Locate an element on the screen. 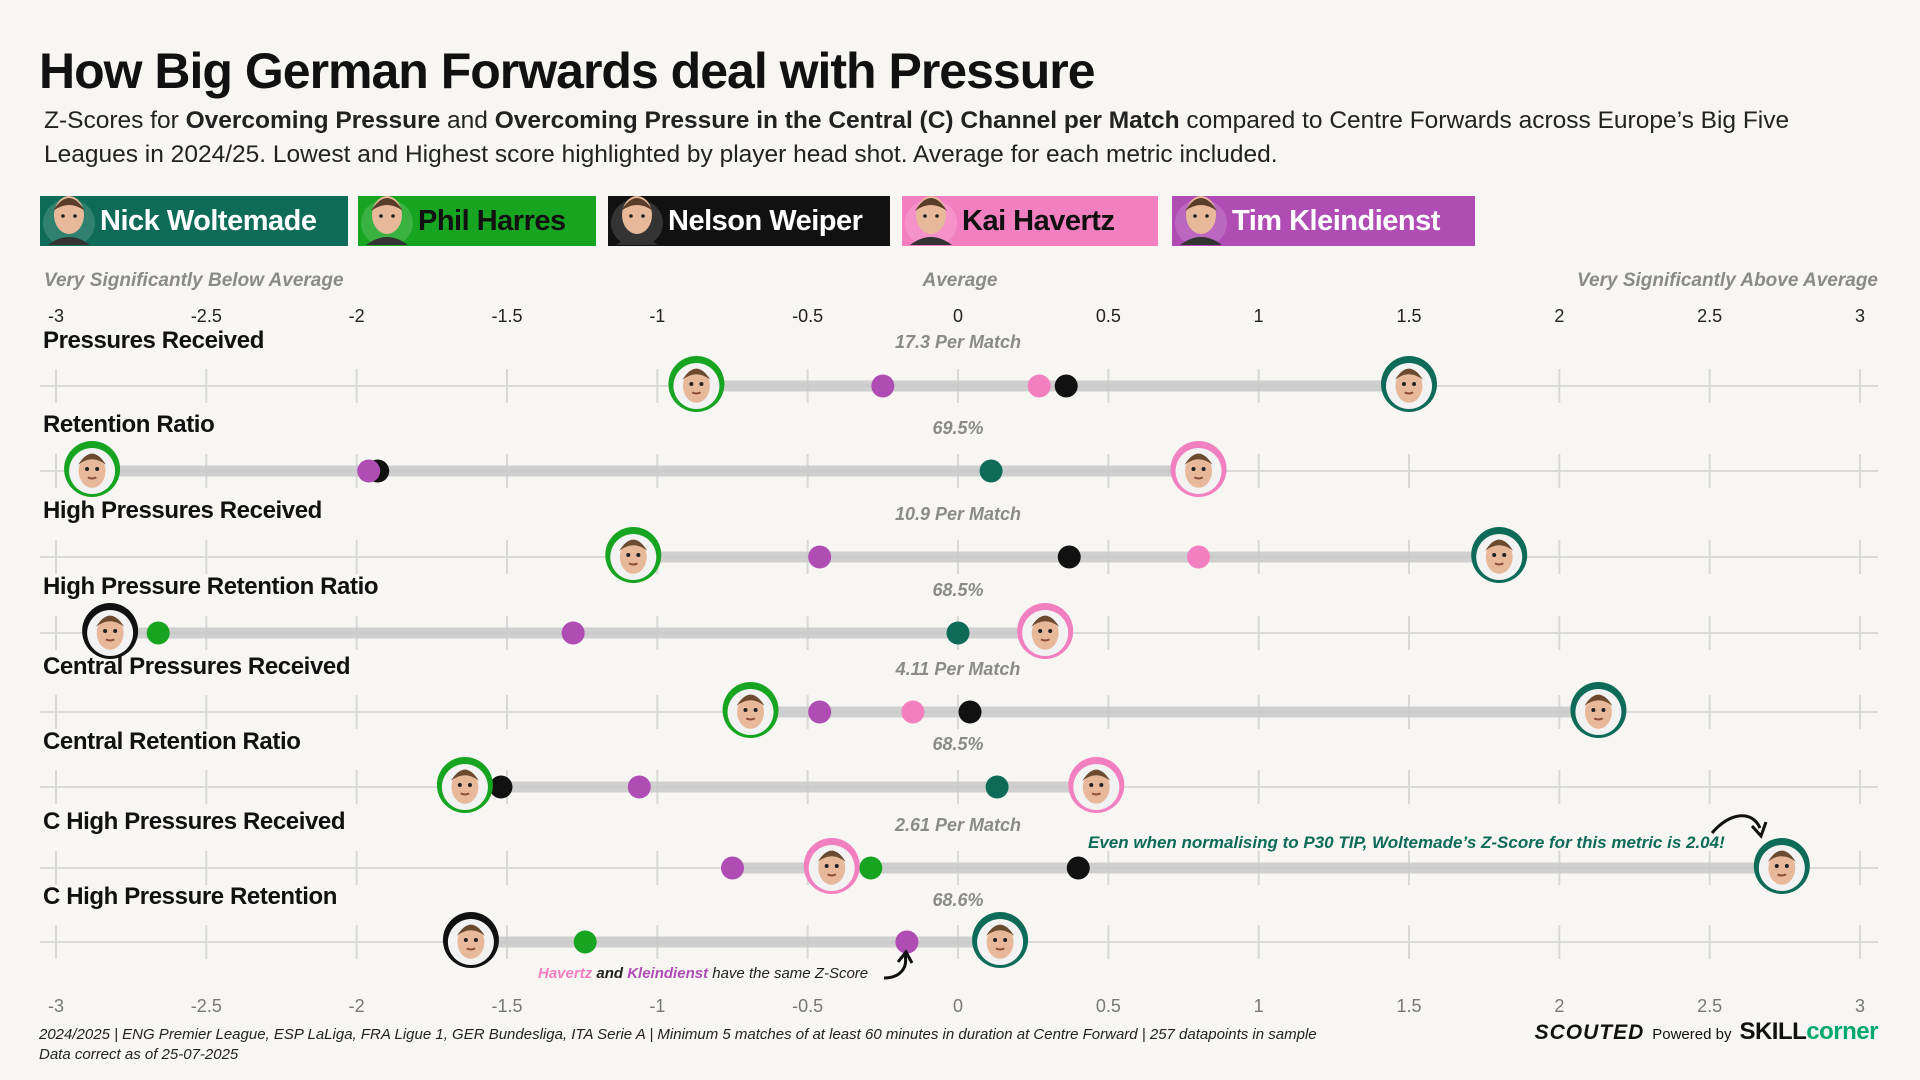  average-label: 10.9 Per Match is located at coordinates (958, 514).